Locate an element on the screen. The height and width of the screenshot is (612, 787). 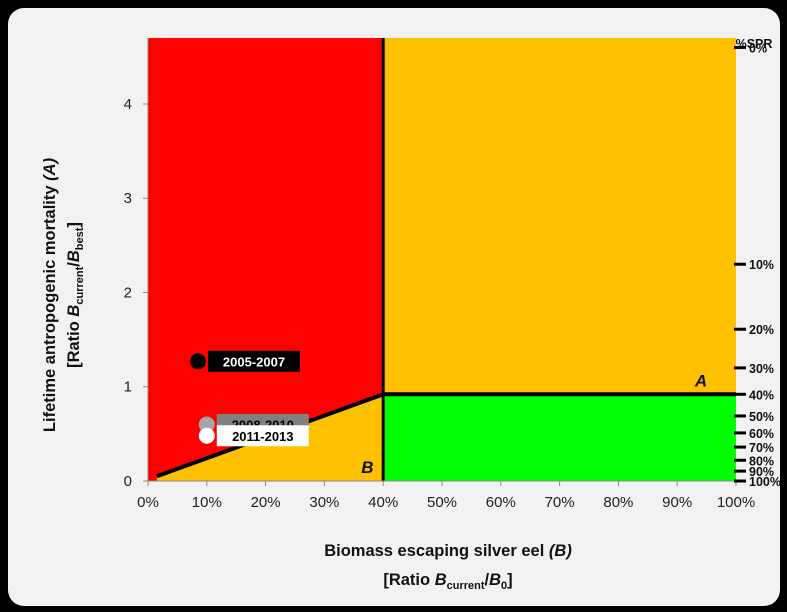
x-tick-label: 100% is located at coordinates (736, 502).